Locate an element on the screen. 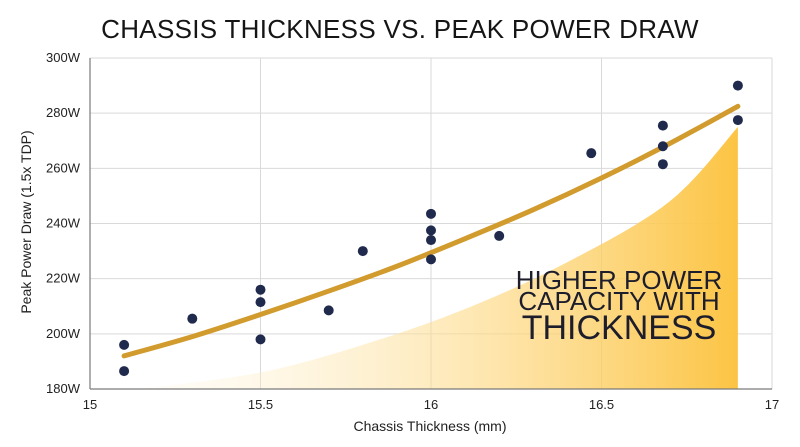 Image resolution: width=800 pixels, height=447 pixels. y-tick-label: 200W is located at coordinates (63, 333).